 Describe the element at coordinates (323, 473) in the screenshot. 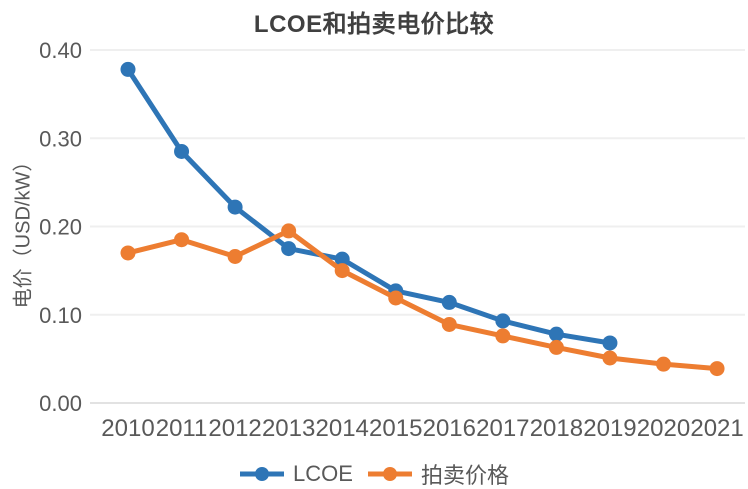

I see `legend-label-lcoe: LCOE` at that location.